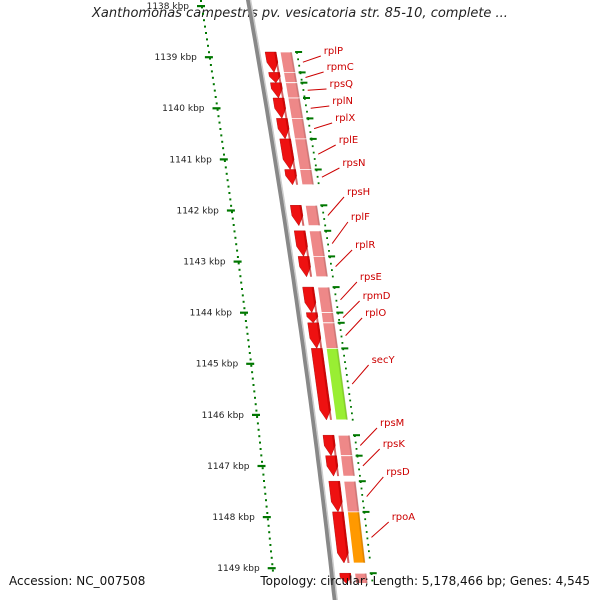  I want to click on gene-label-rplx: rplX, so click(345, 118).